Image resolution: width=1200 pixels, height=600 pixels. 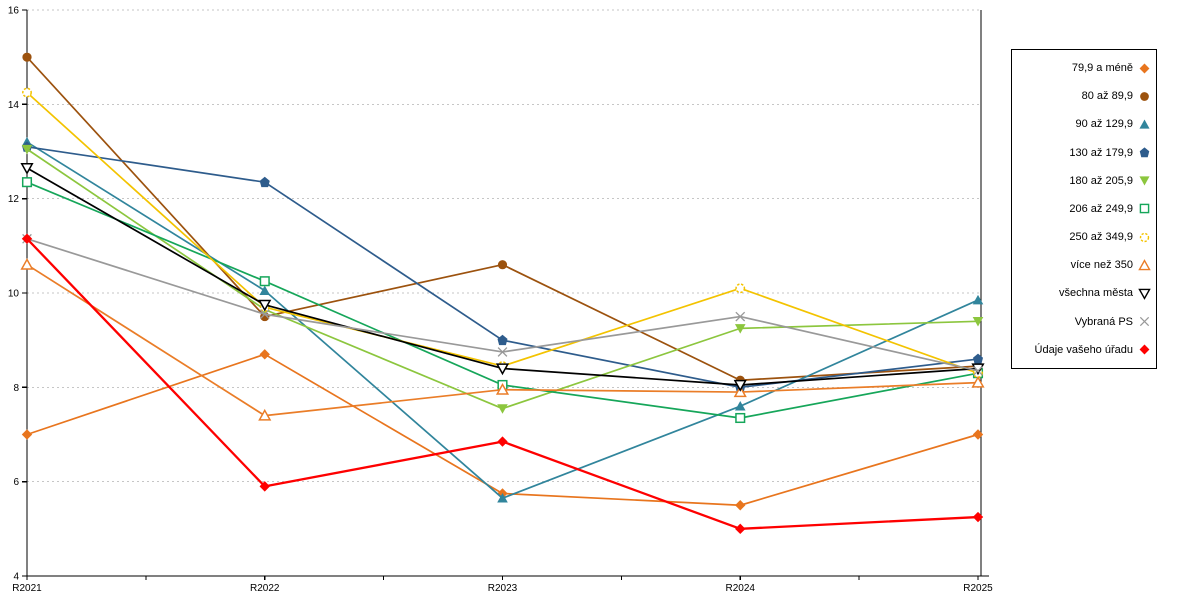 I want to click on legend-item: 250 až 349,9, so click(x=1084, y=237).